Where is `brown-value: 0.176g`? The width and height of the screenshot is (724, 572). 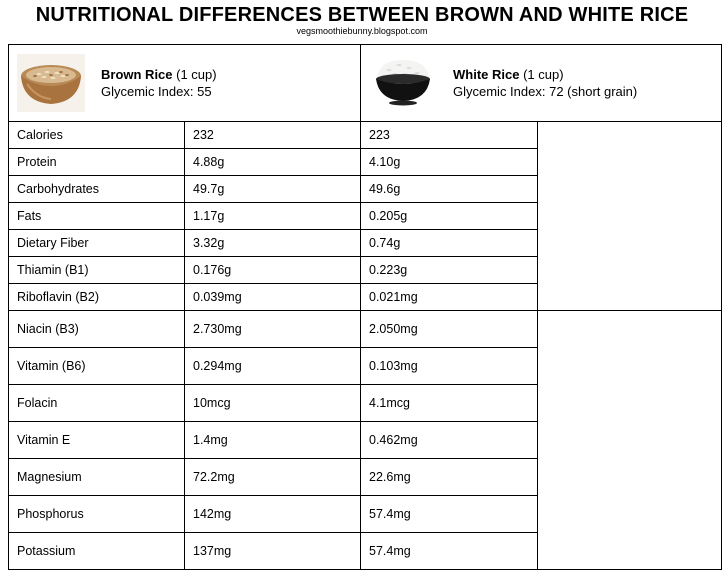
brown-value: 0.176g is located at coordinates (272, 270).